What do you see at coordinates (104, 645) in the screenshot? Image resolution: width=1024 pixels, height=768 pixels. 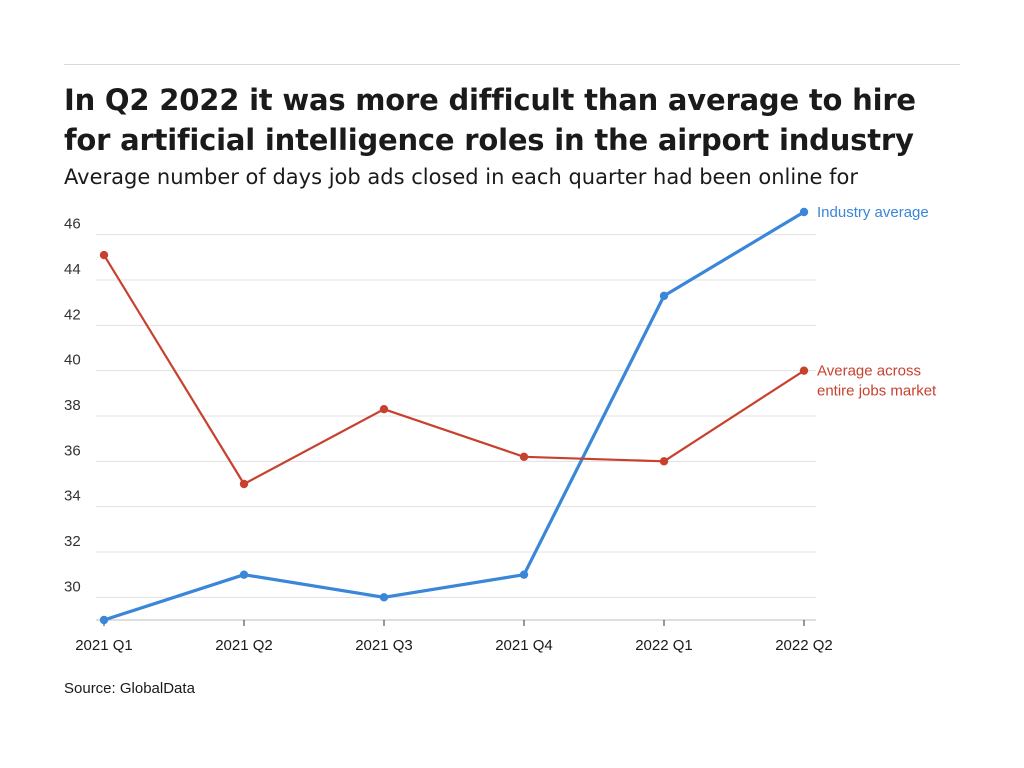 I see `x-tick-label: 2021 Q1` at bounding box center [104, 645].